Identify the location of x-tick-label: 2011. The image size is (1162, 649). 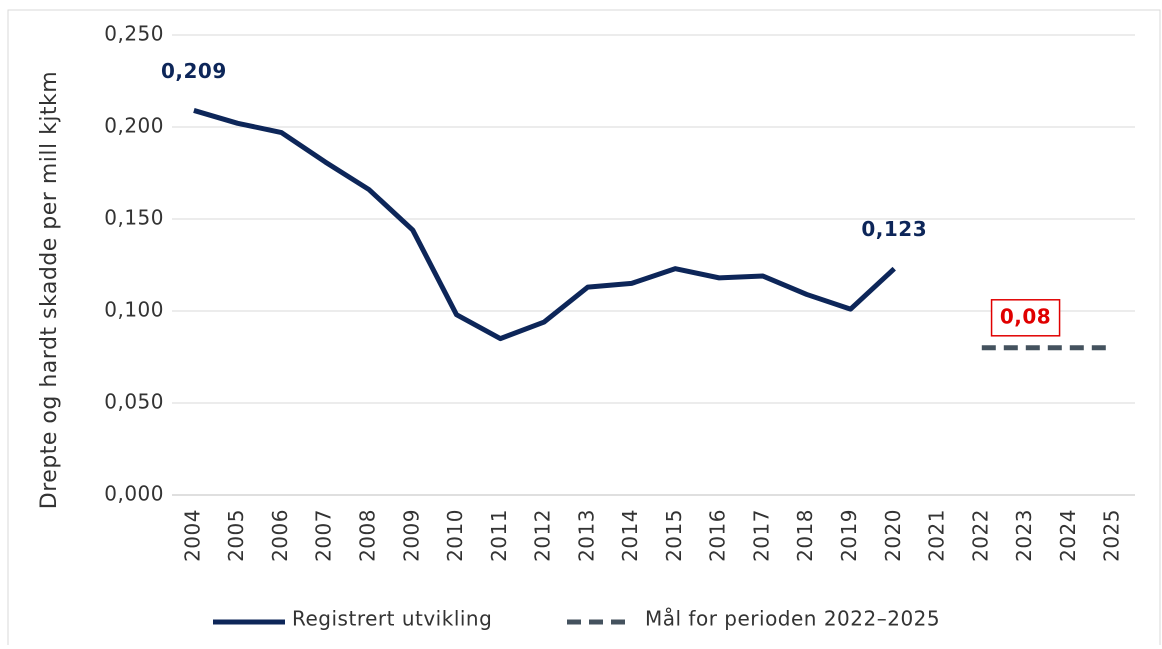
(499, 535).